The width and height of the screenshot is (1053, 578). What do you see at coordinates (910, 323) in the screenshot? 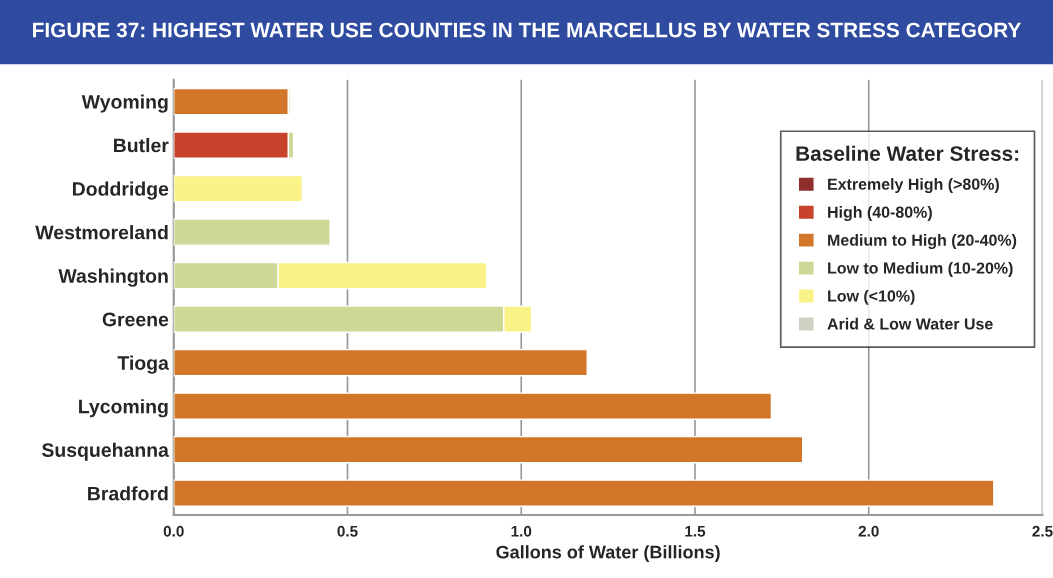
I see `legend-label: Arid & Low Water Use` at bounding box center [910, 323].